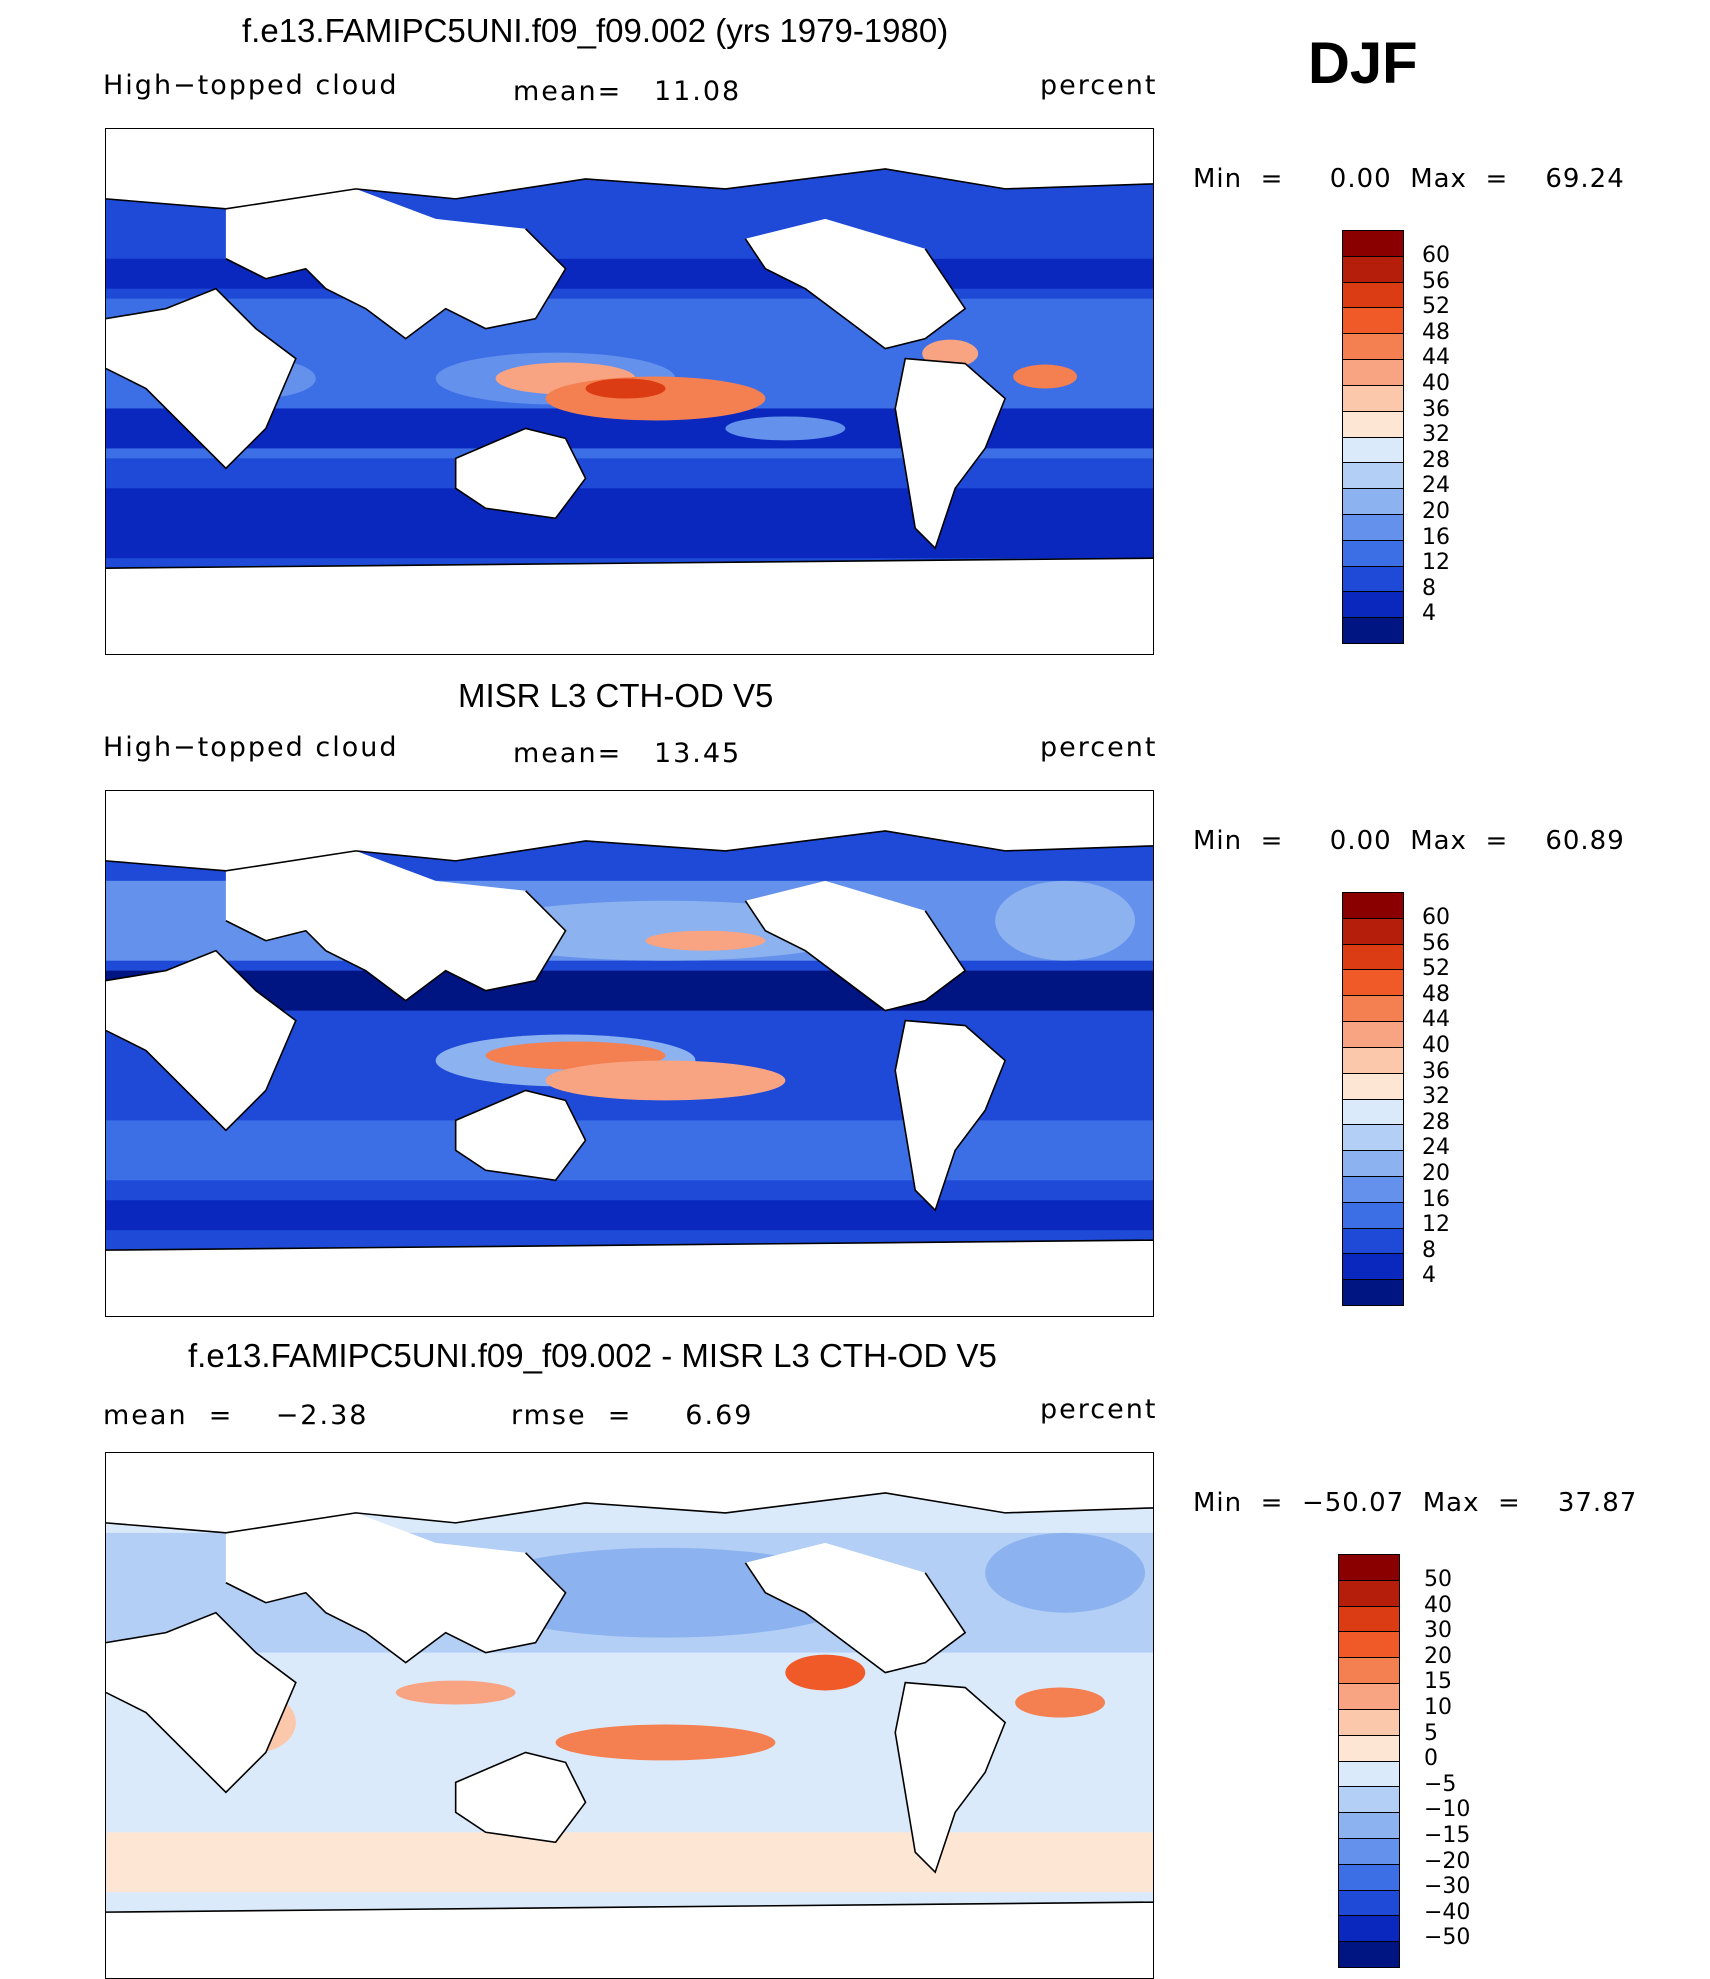  Describe the element at coordinates (1440, 1784) in the screenshot. I see `colorbar-tick-label: −5` at that location.